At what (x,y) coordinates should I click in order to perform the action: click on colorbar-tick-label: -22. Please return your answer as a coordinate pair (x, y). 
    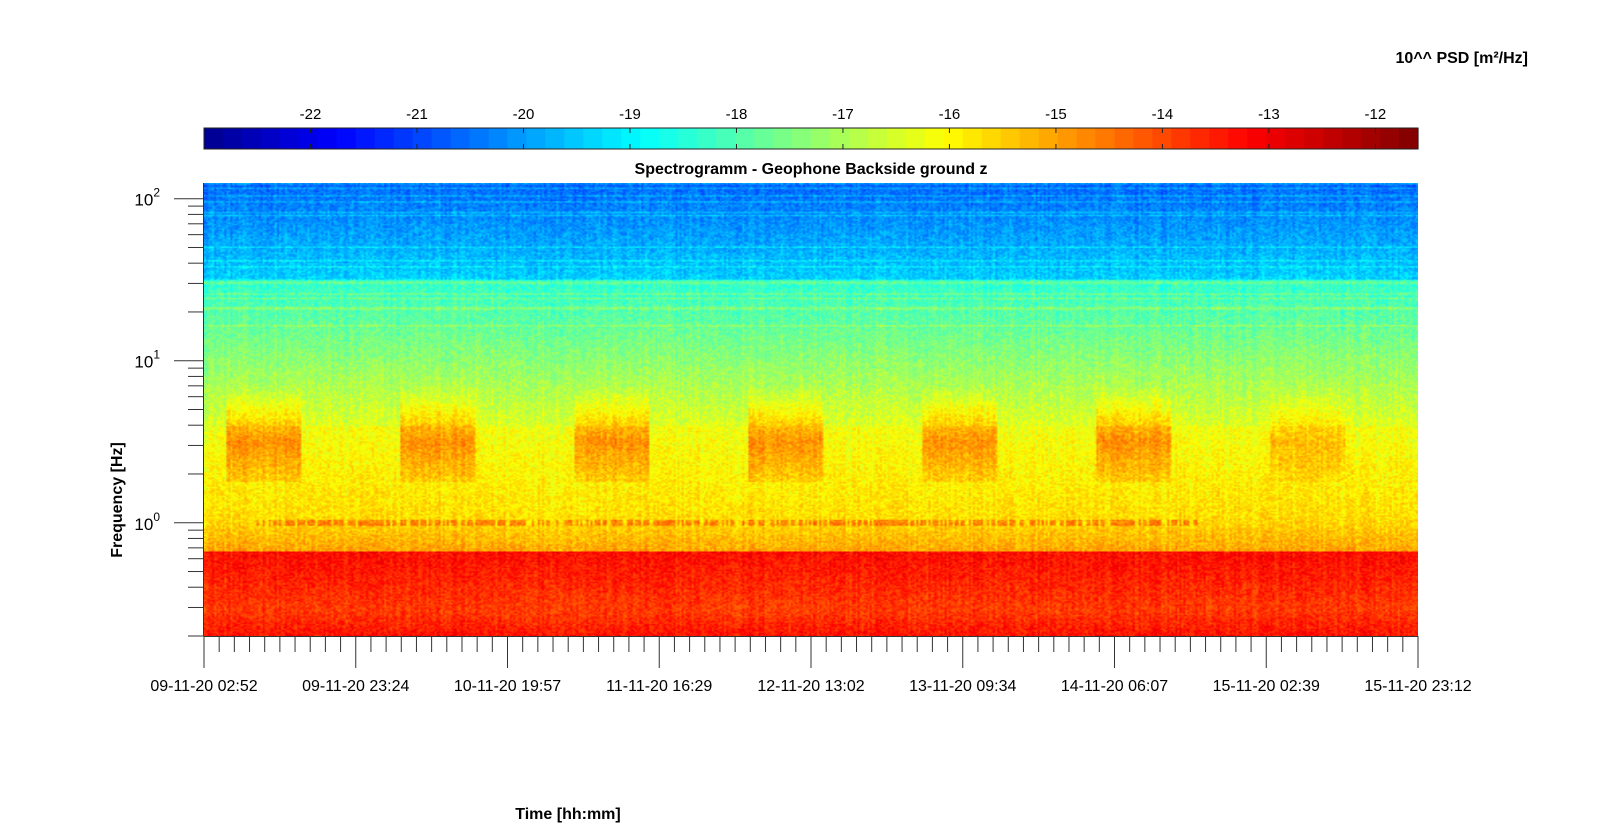
    Looking at the image, I should click on (311, 114).